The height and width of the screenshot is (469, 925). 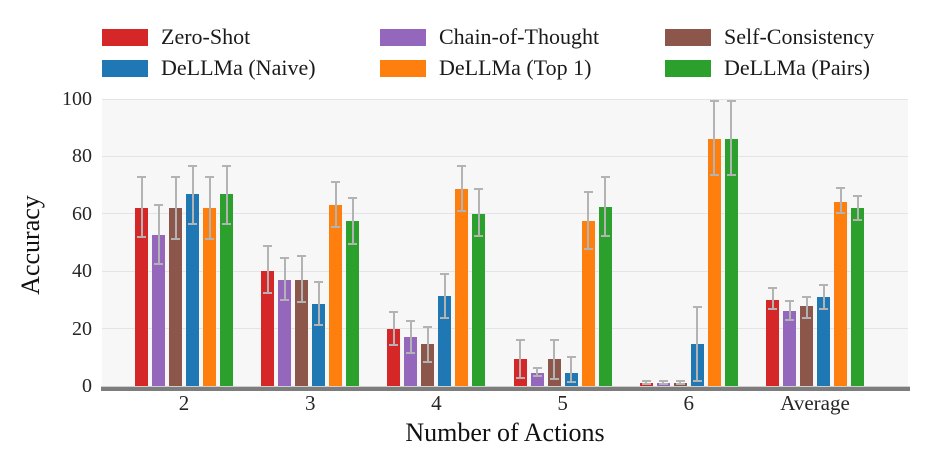 I want to click on x-tick-label: 3, so click(x=310, y=403).